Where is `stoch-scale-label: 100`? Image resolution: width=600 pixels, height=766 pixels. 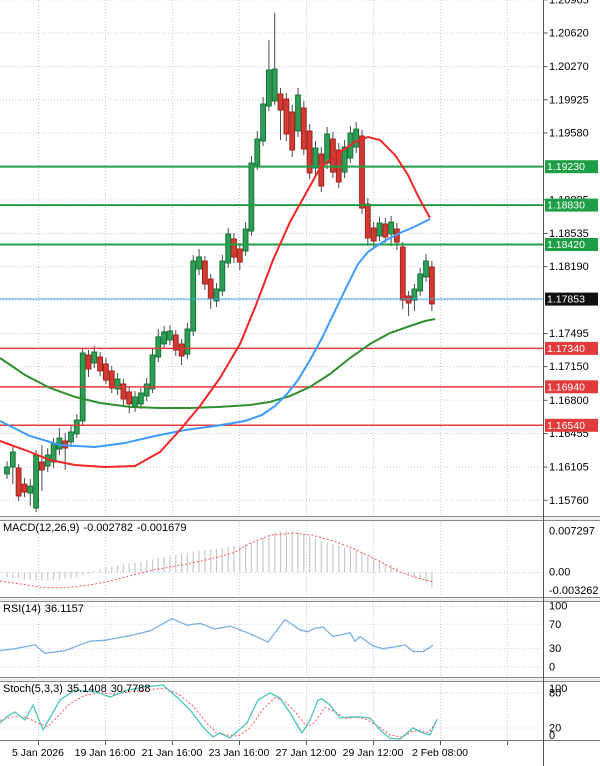 stoch-scale-label: 100 is located at coordinates (558, 689).